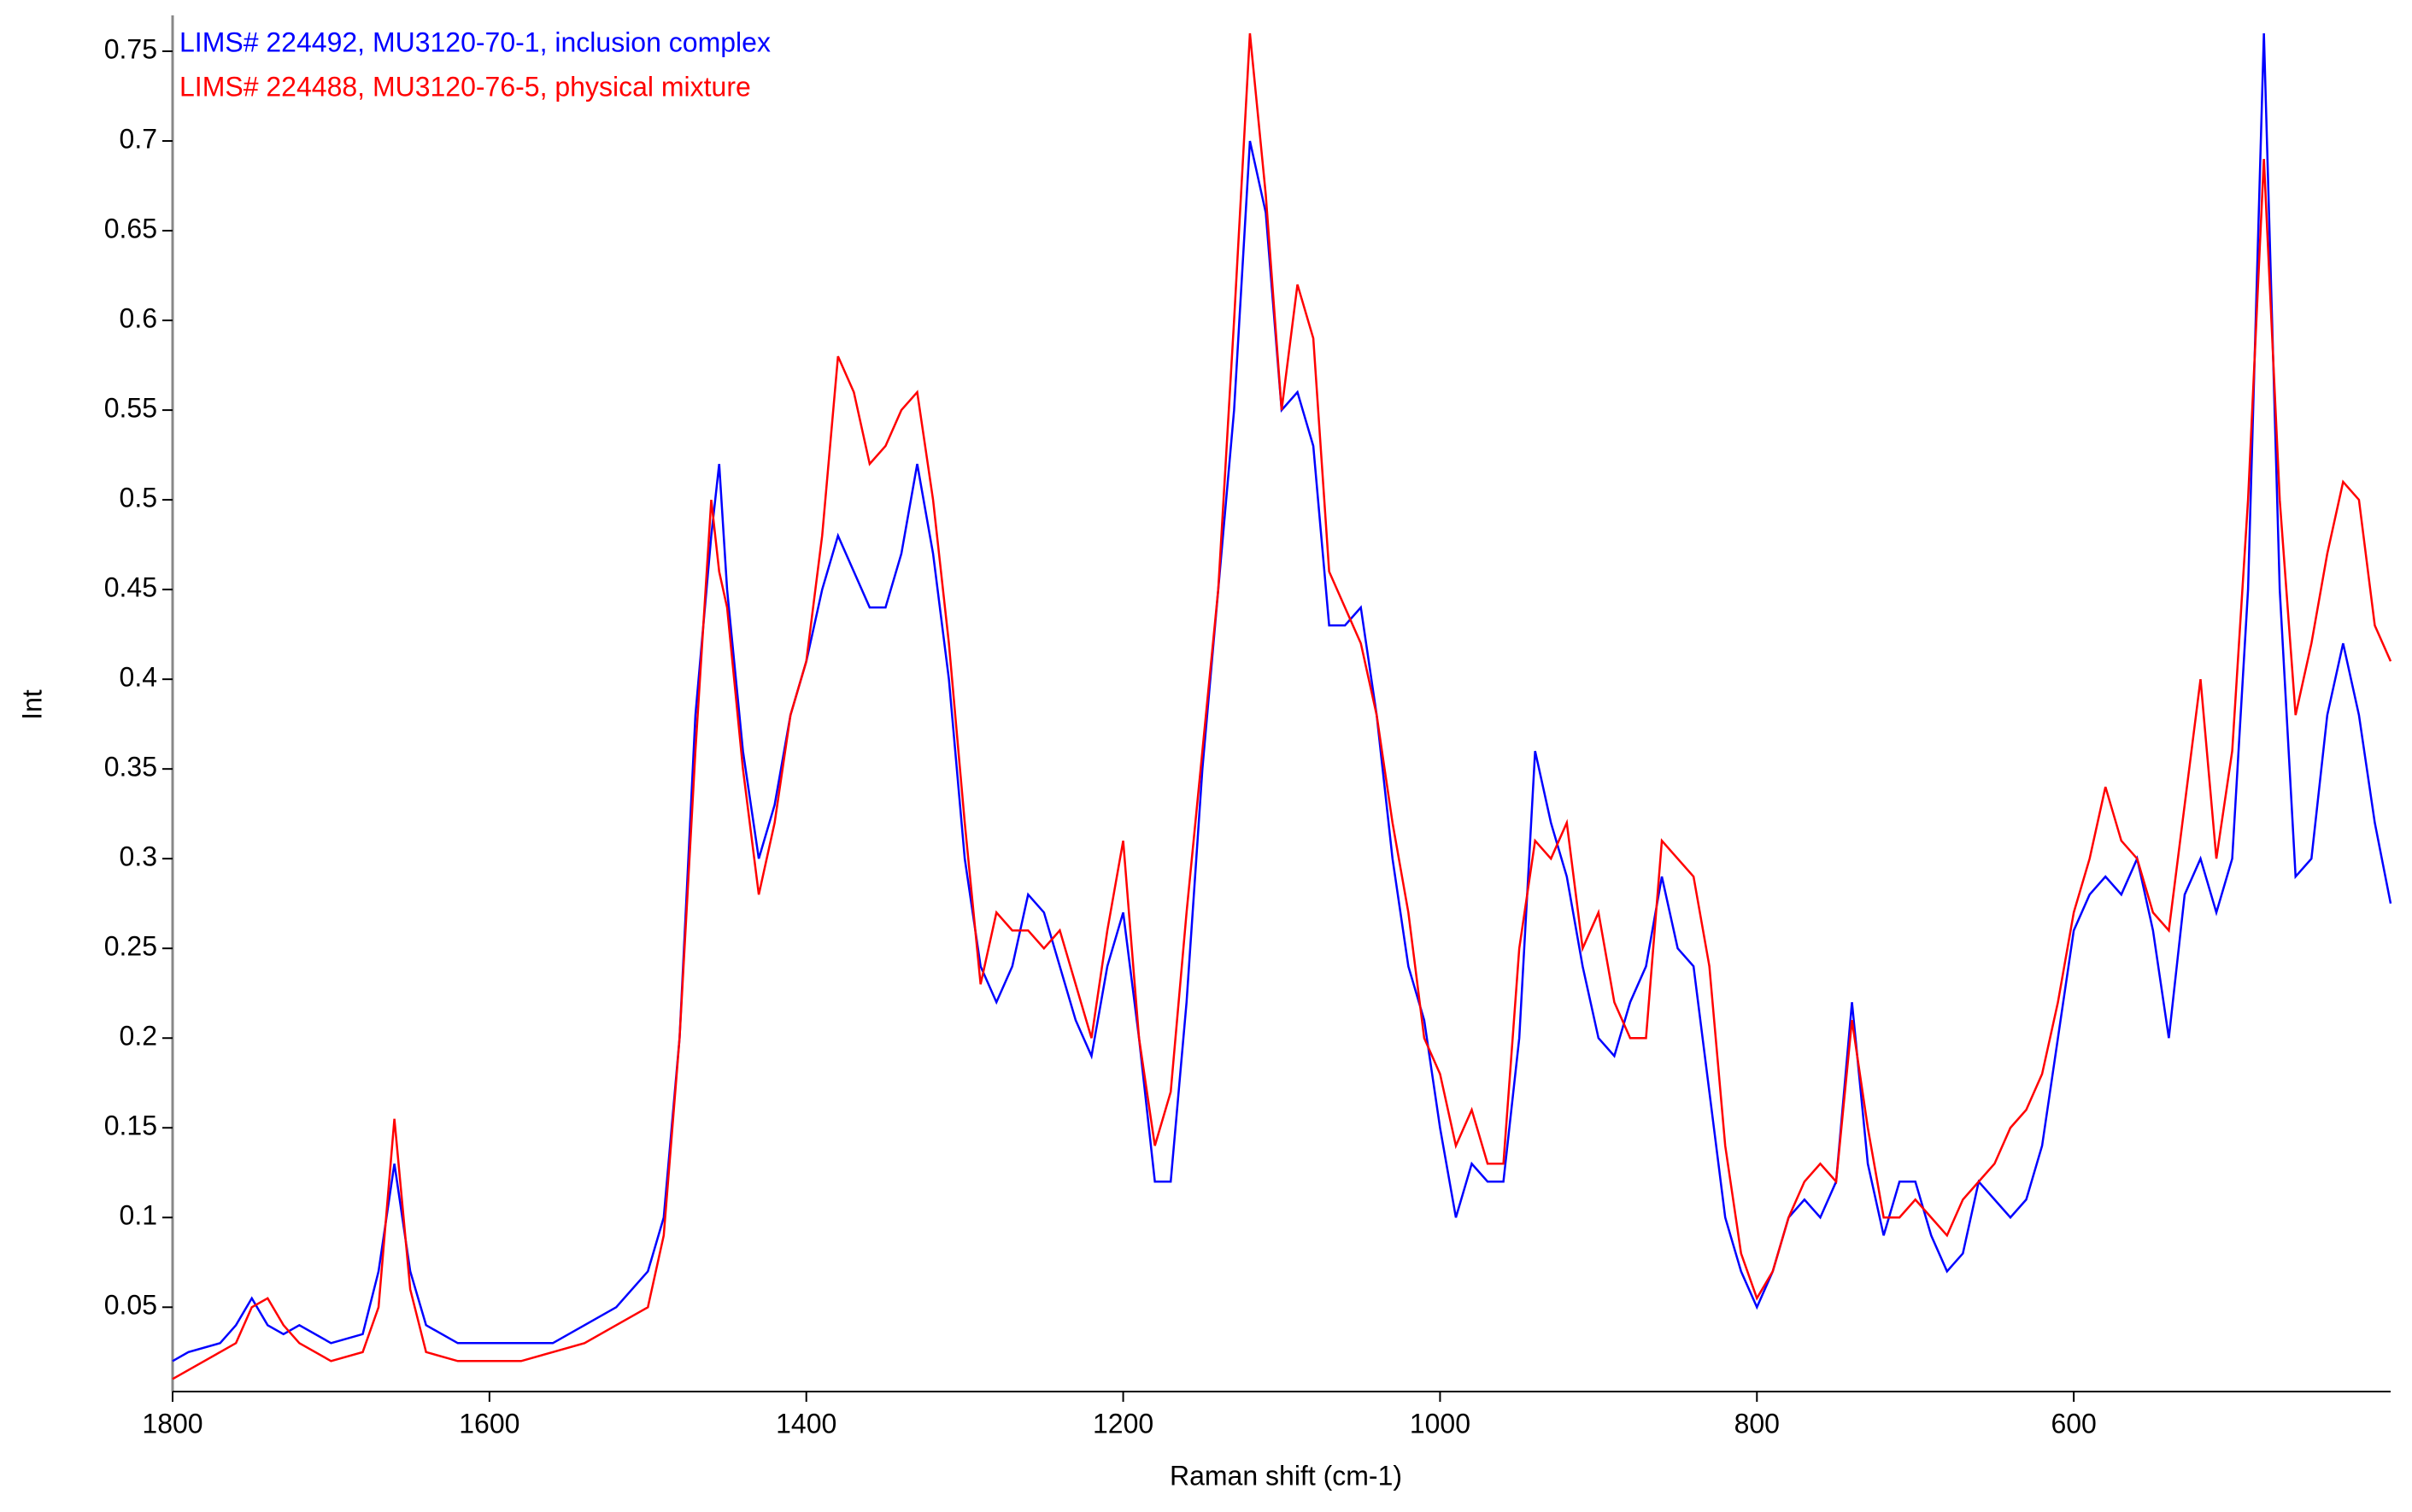 The width and height of the screenshot is (2412, 1512). What do you see at coordinates (1286, 1475) in the screenshot?
I see `x-axis-label: Raman shift (cm-1)` at bounding box center [1286, 1475].